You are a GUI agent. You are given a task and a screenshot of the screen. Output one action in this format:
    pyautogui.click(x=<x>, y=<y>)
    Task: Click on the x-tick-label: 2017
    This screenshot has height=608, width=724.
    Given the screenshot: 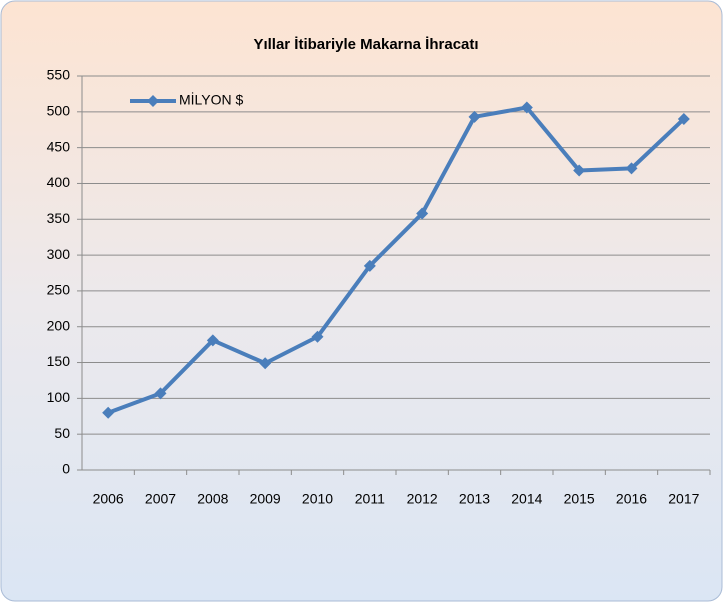 What is the action you would take?
    pyautogui.click(x=683, y=499)
    